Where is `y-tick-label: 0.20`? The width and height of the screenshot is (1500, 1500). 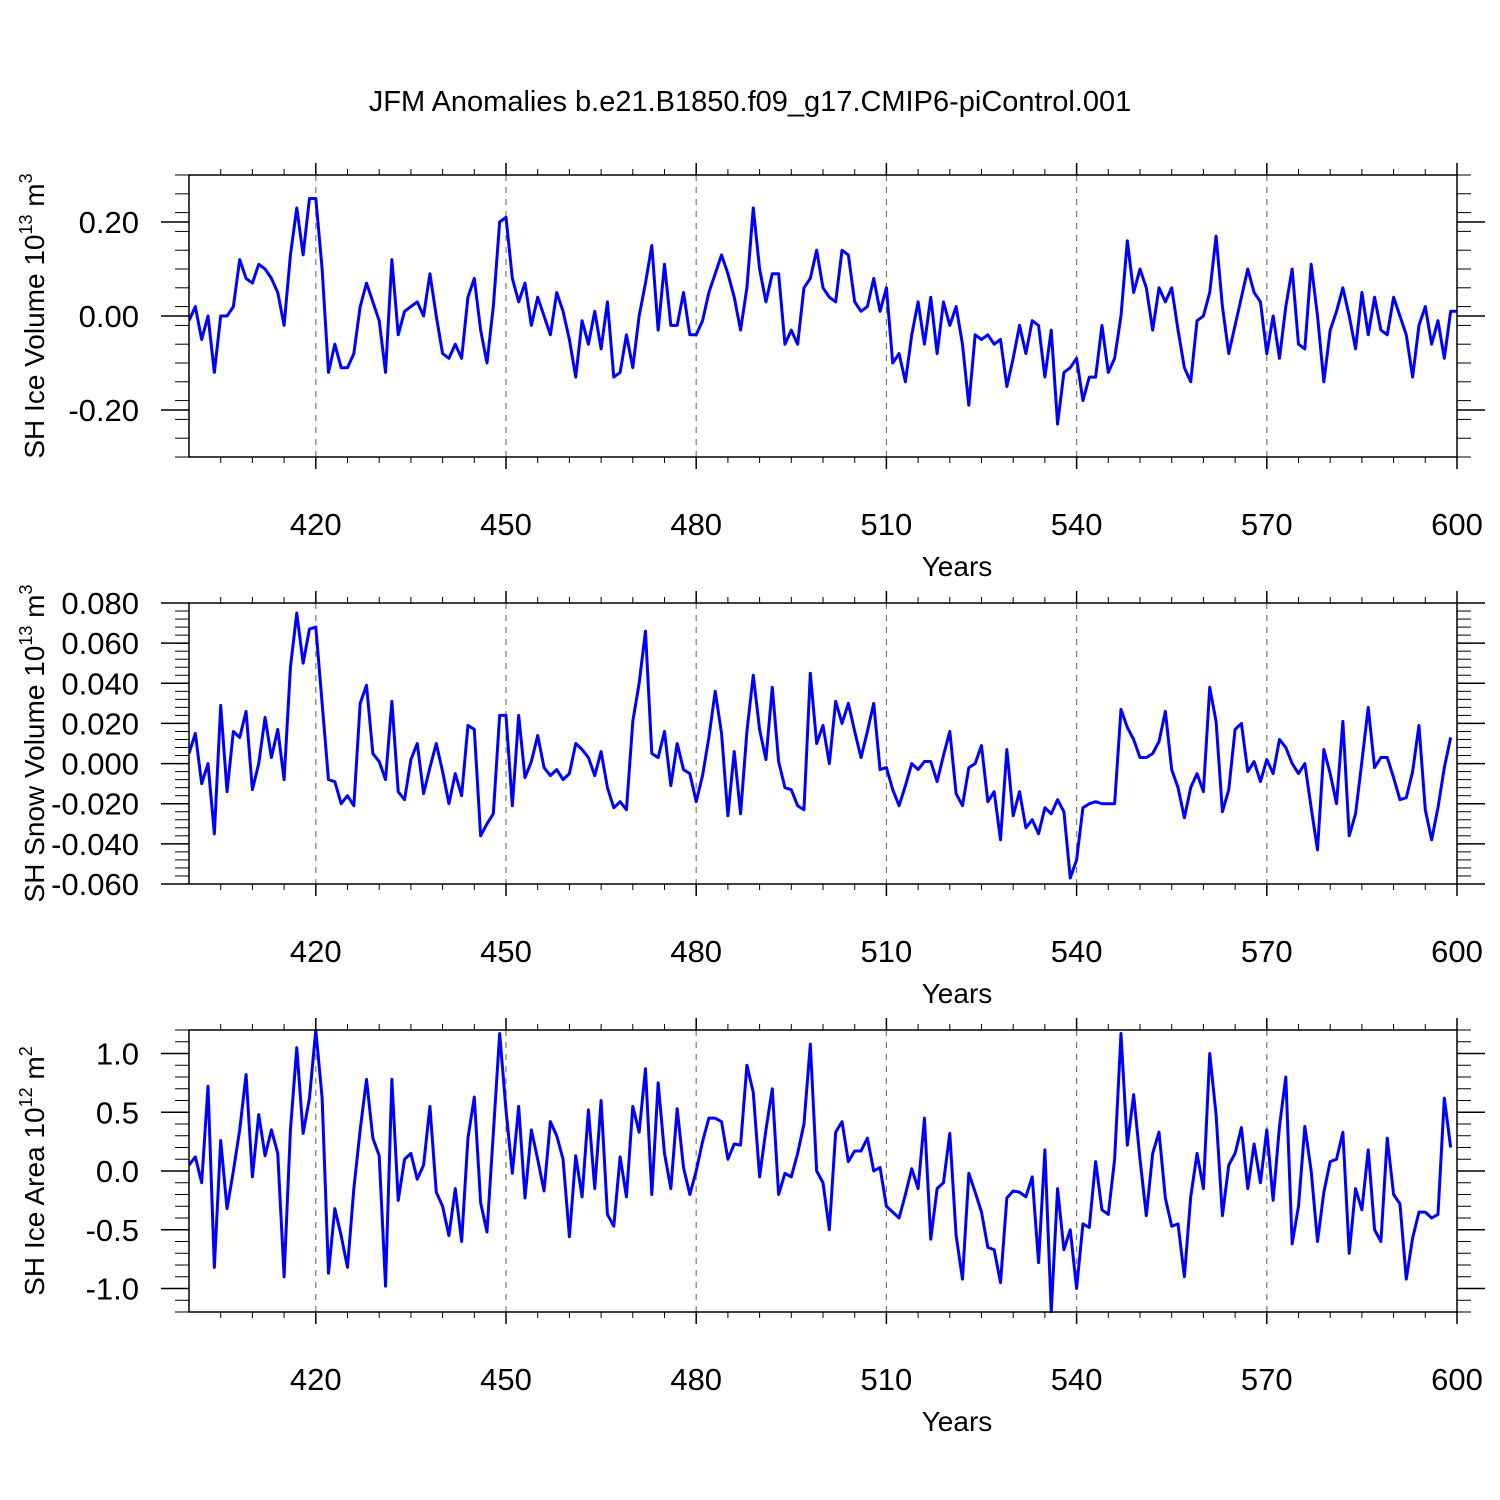 y-tick-label: 0.20 is located at coordinates (109, 222).